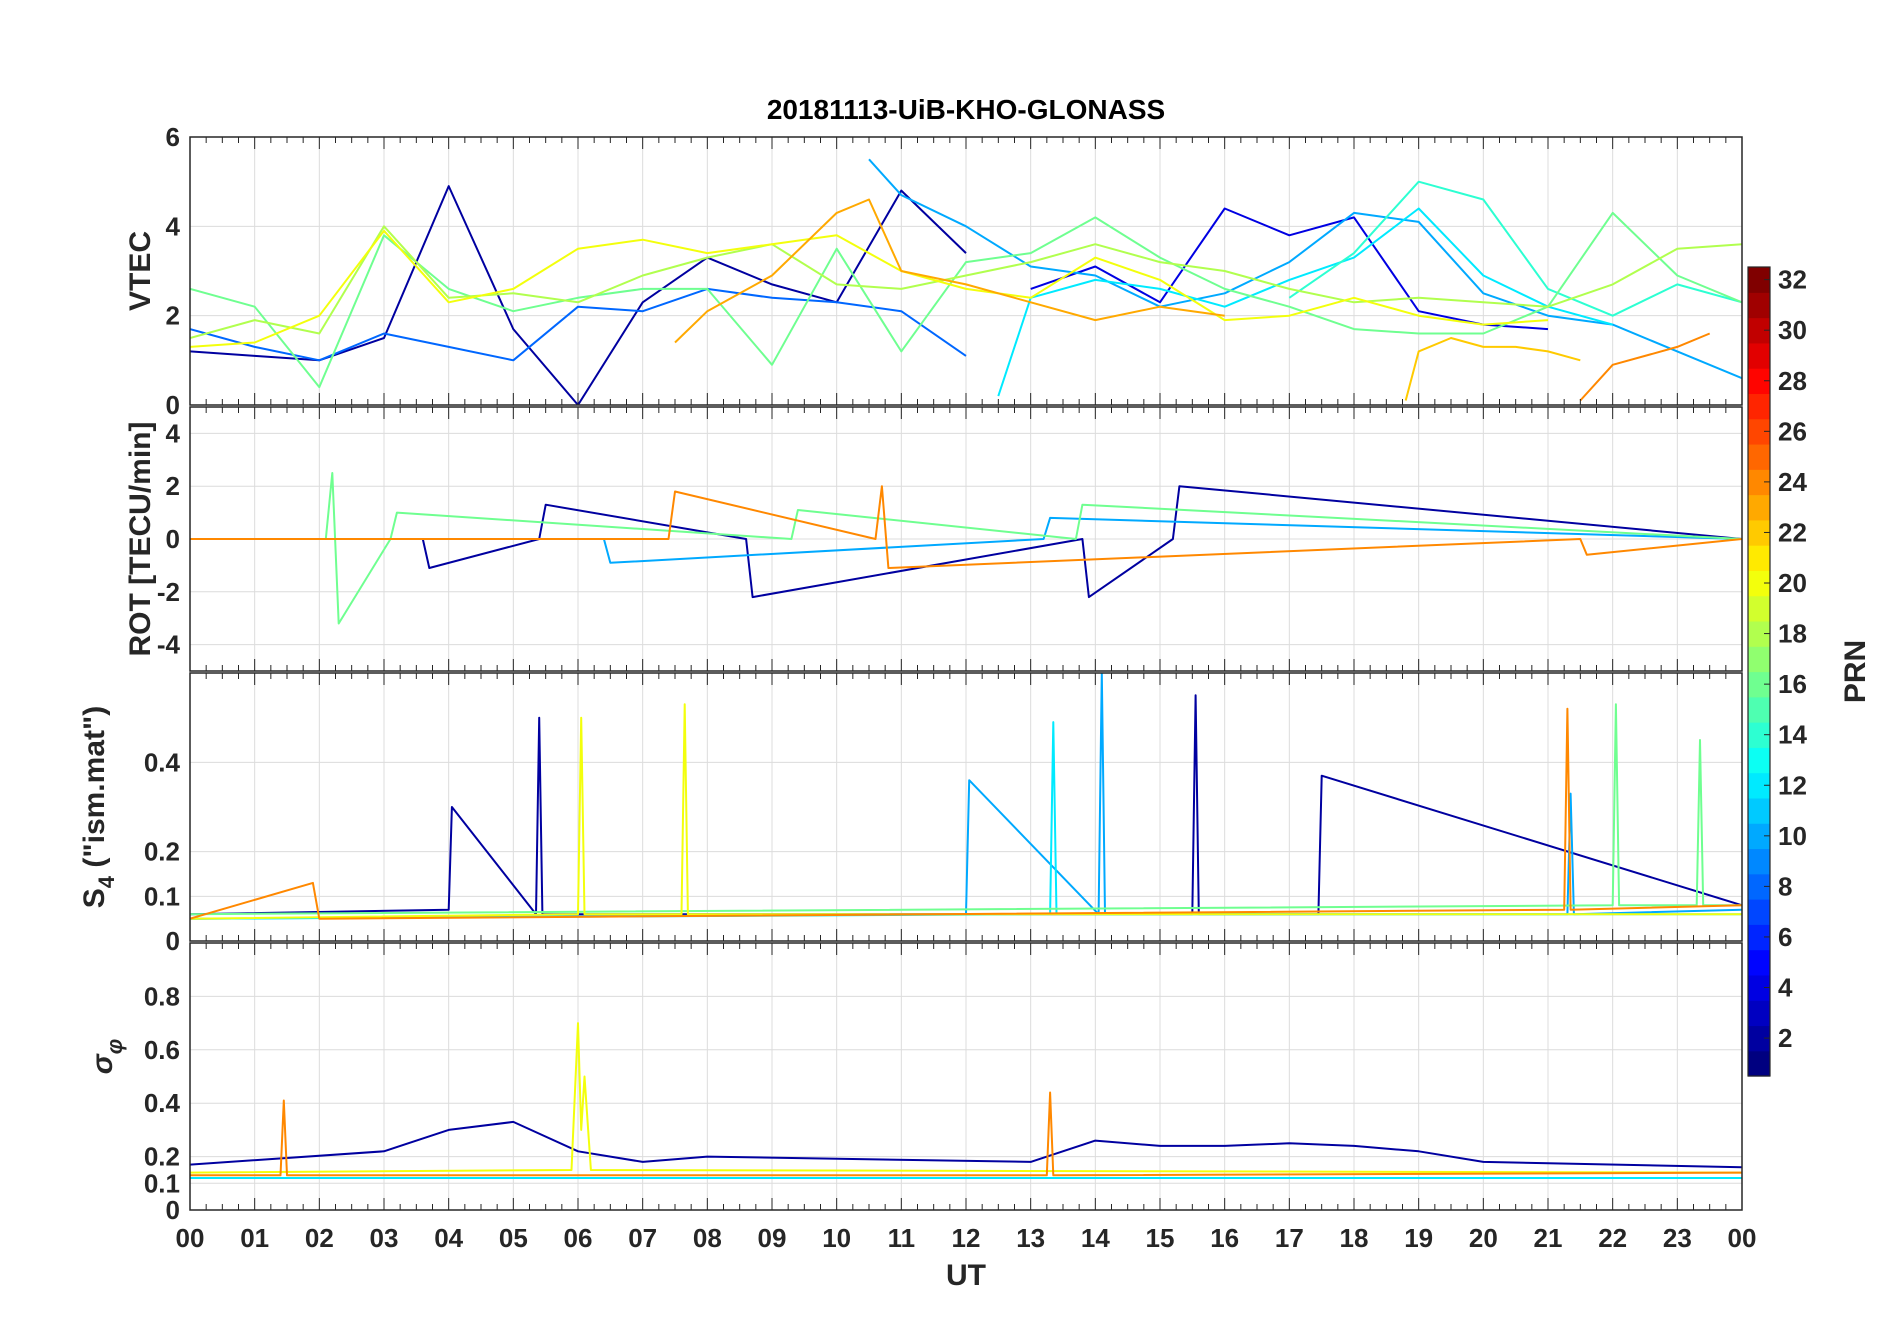 This screenshot has height=1330, width=1902. Describe the element at coordinates (1785, 937) in the screenshot. I see `colorbar-tick-label: 6` at that location.